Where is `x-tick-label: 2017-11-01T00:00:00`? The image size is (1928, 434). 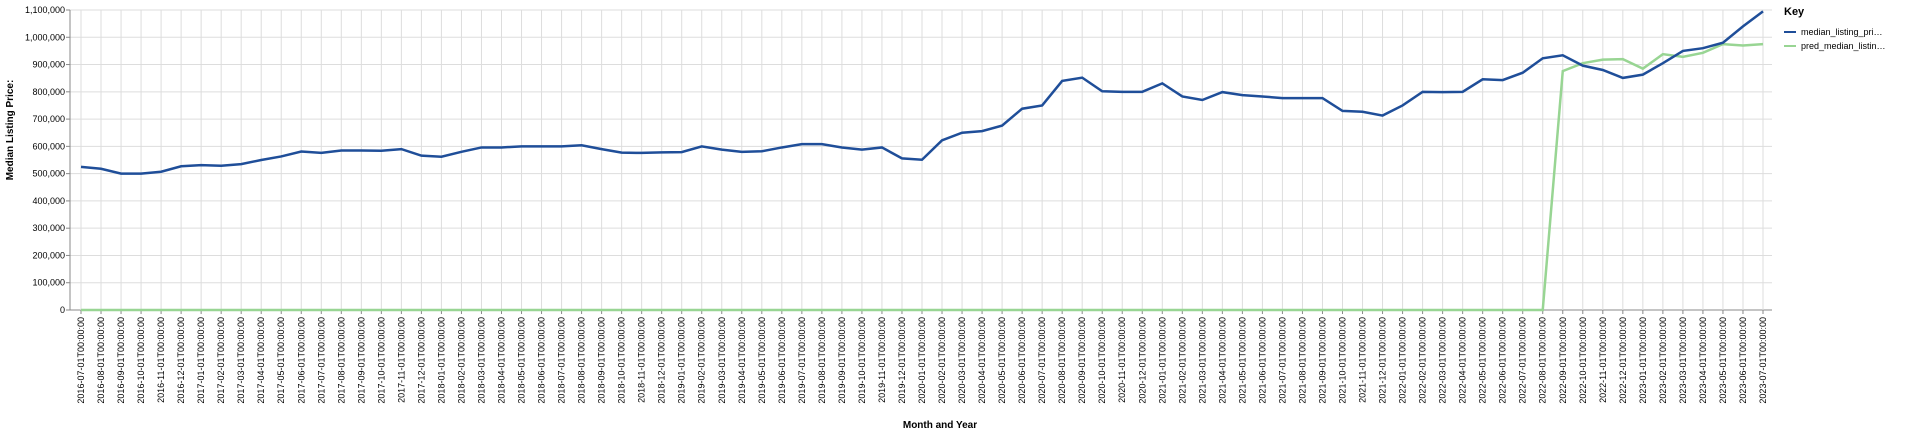 x-tick-label: 2017-11-01T00:00:00 is located at coordinates (401, 360).